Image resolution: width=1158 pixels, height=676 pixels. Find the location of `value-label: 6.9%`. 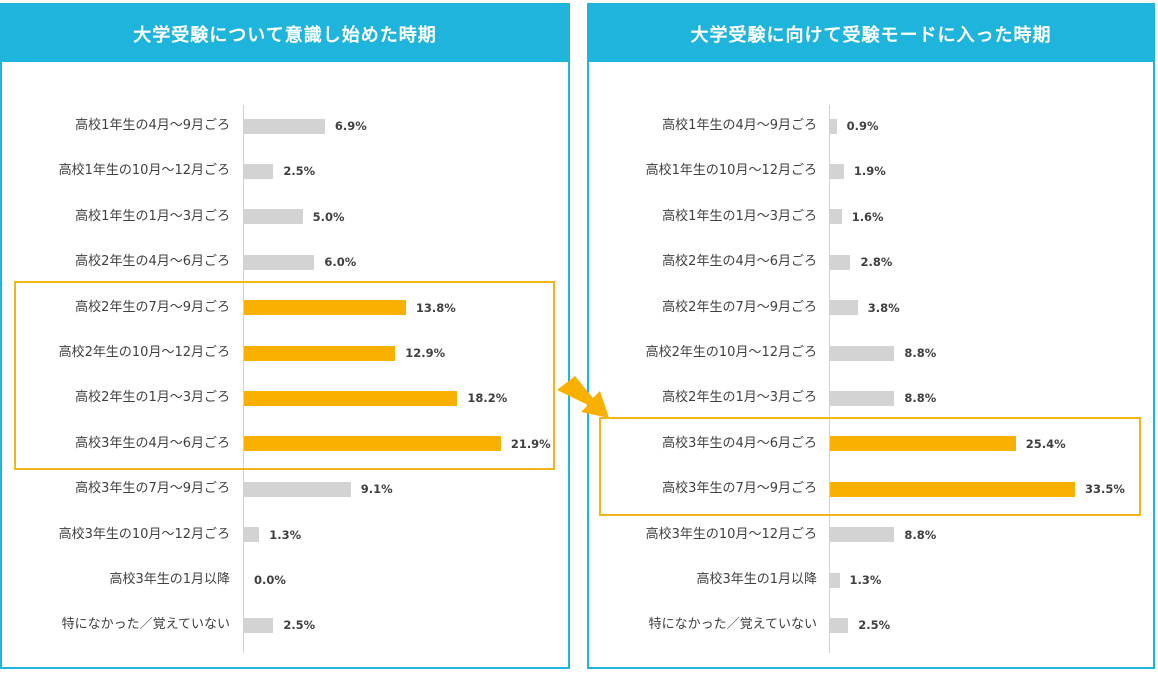

value-label: 6.9% is located at coordinates (350, 126).